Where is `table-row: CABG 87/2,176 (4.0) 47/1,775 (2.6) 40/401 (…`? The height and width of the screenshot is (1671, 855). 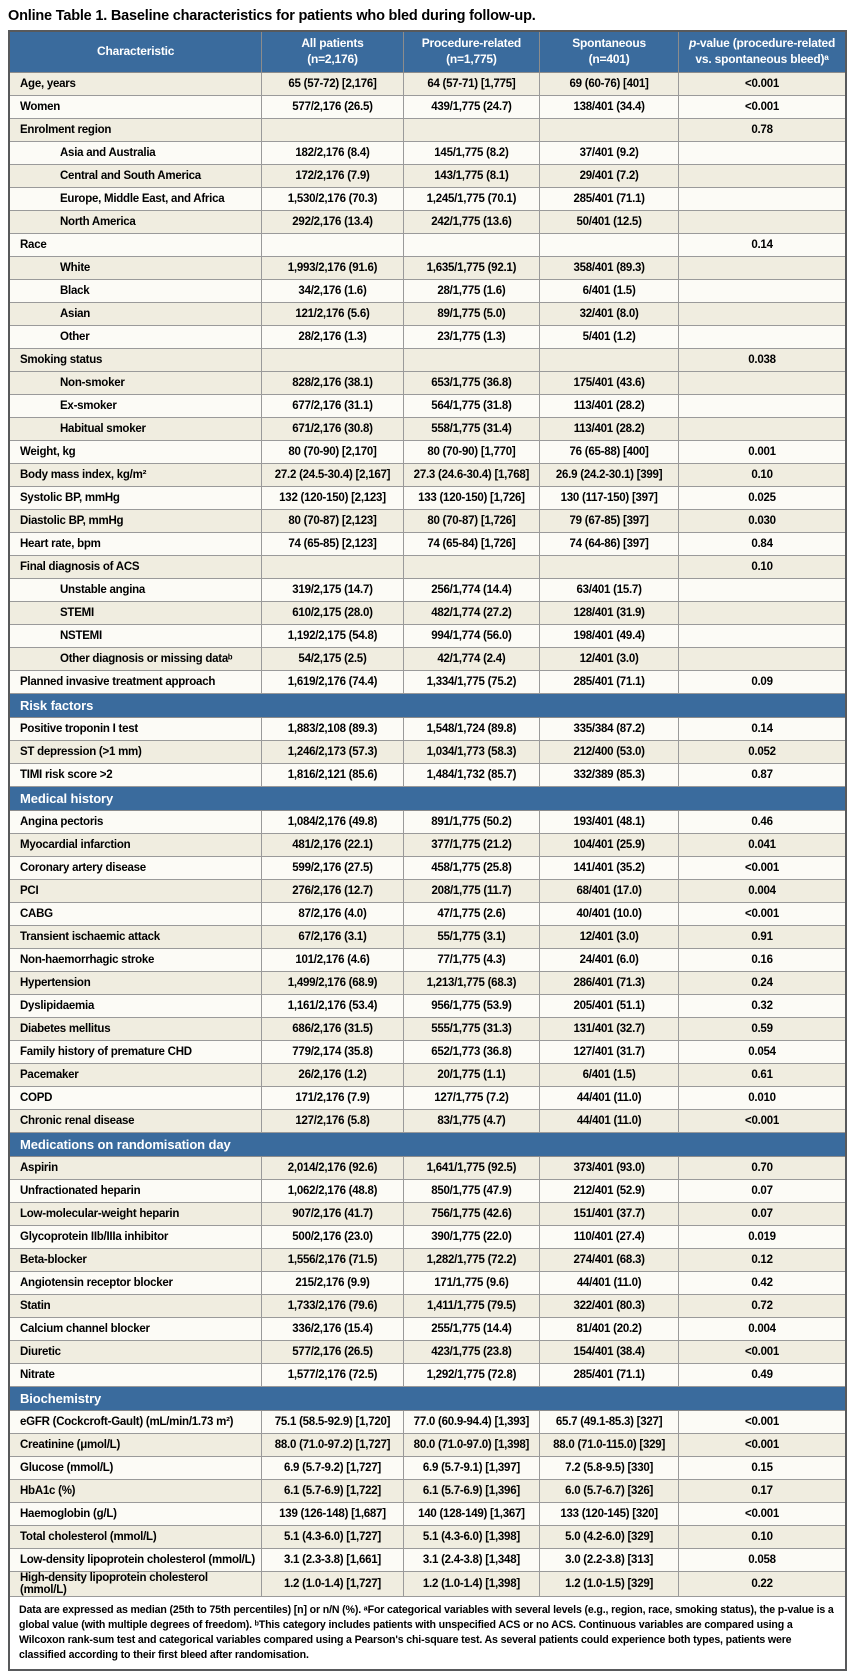 table-row: CABG 87/2,176 (4.0) 47/1,775 (2.6) 40/401 (… is located at coordinates (427, 914).